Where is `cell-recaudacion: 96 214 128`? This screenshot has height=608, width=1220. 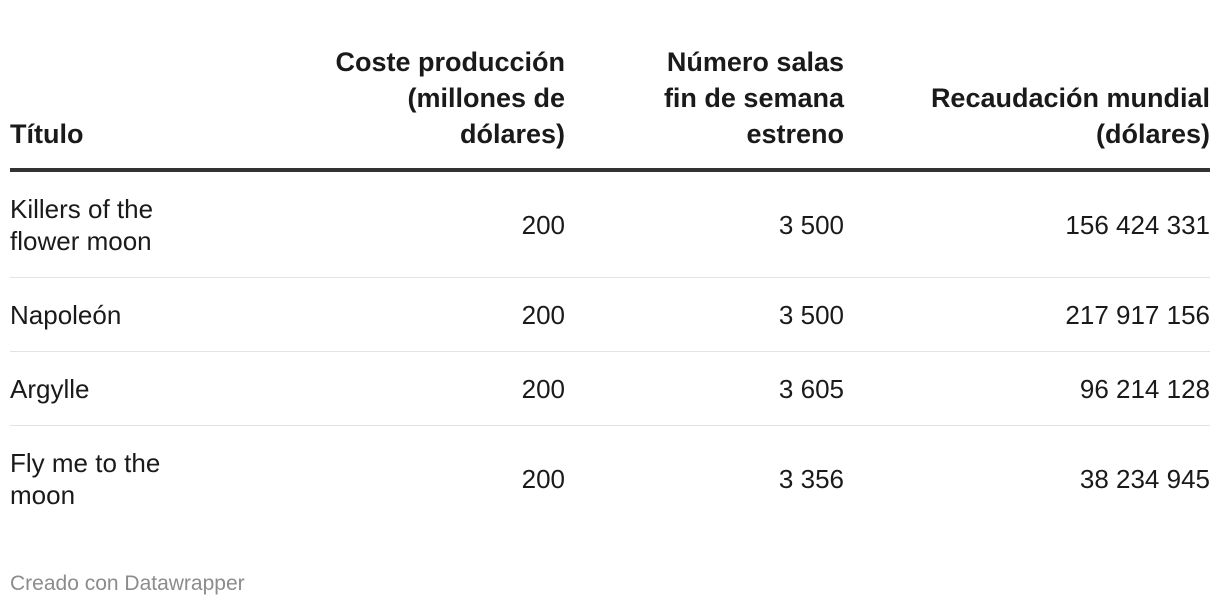 cell-recaudacion: 96 214 128 is located at coordinates (1027, 388).